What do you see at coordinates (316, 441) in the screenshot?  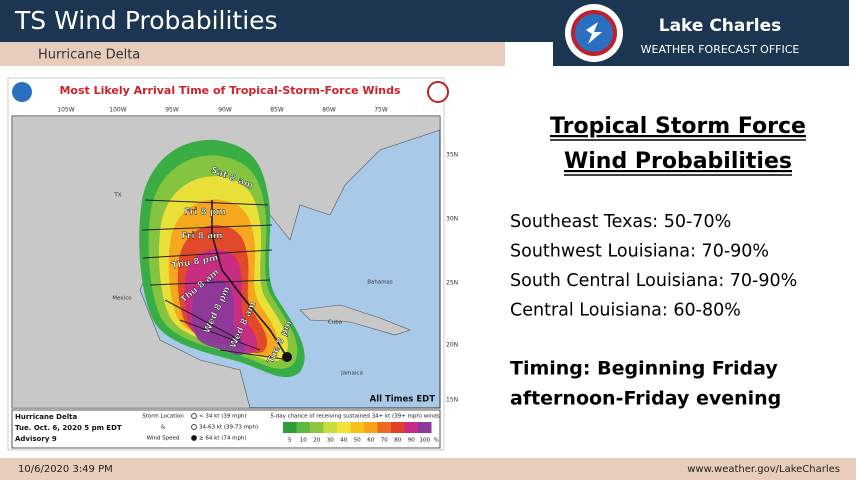 I see `scale-label: 20` at bounding box center [316, 441].